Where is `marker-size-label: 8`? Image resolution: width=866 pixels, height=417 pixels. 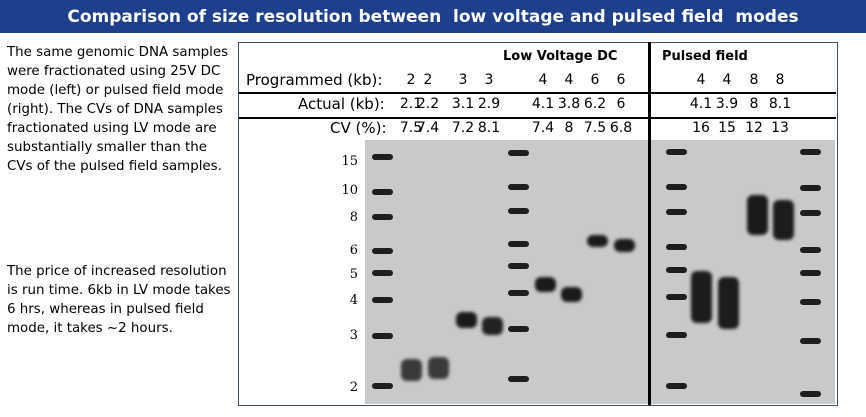 marker-size-label: 8 is located at coordinates (353, 217).